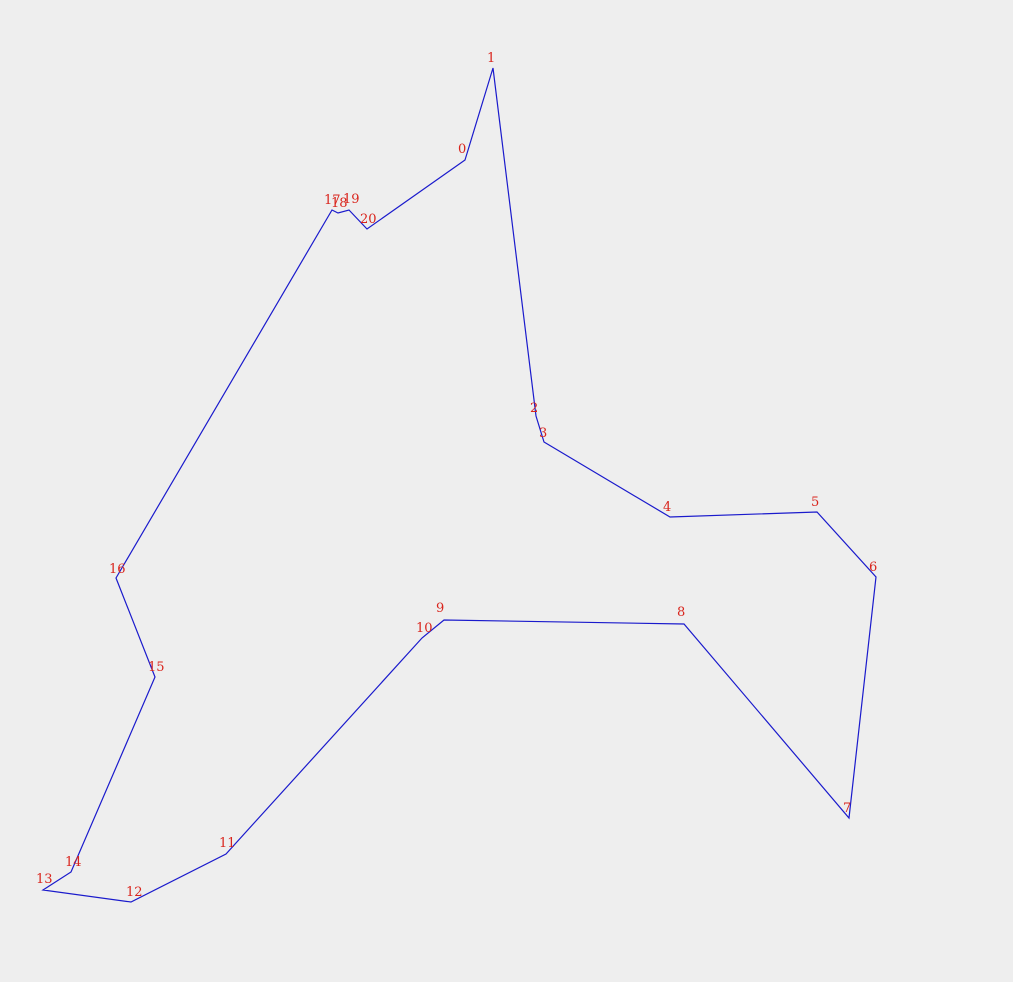 Image resolution: width=1013 pixels, height=982 pixels. Describe the element at coordinates (543, 433) in the screenshot. I see `vertex-label-3: 3` at that location.